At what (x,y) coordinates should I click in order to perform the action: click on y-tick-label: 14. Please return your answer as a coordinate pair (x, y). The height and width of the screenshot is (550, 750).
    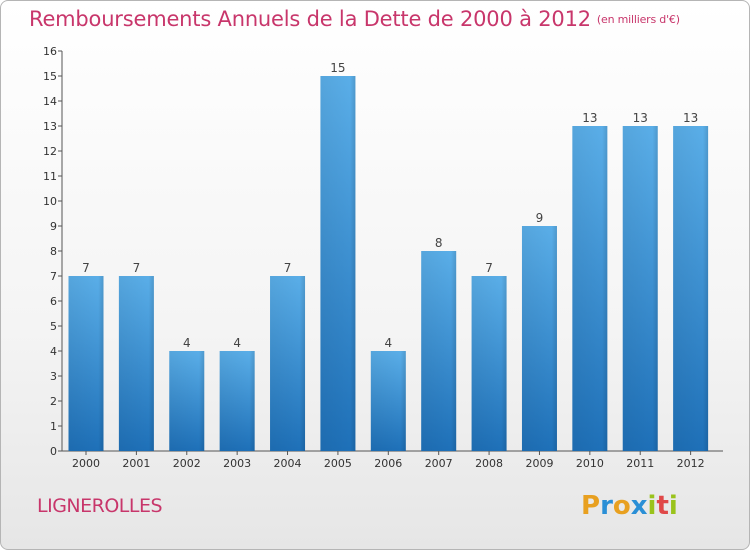
    Looking at the image, I should click on (50, 101).